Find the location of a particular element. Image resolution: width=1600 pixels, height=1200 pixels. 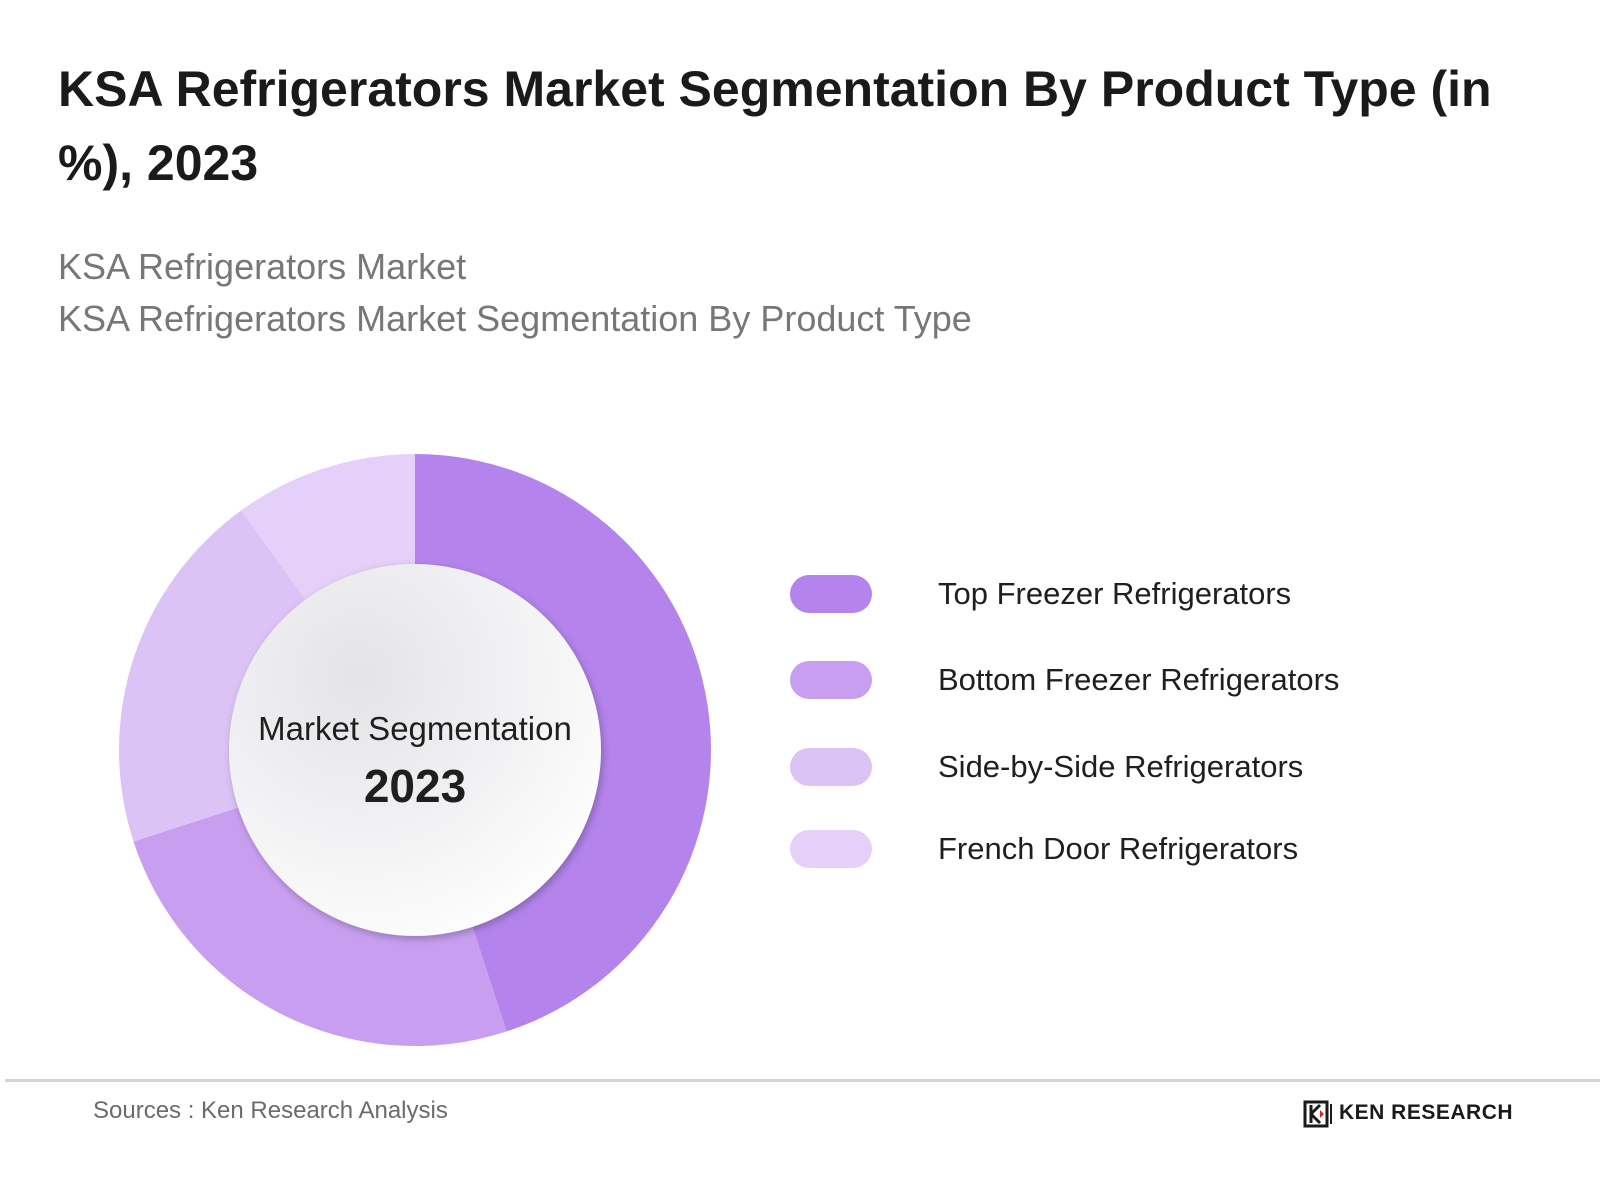

legend-label: French Door Refrigerators is located at coordinates (1118, 848).